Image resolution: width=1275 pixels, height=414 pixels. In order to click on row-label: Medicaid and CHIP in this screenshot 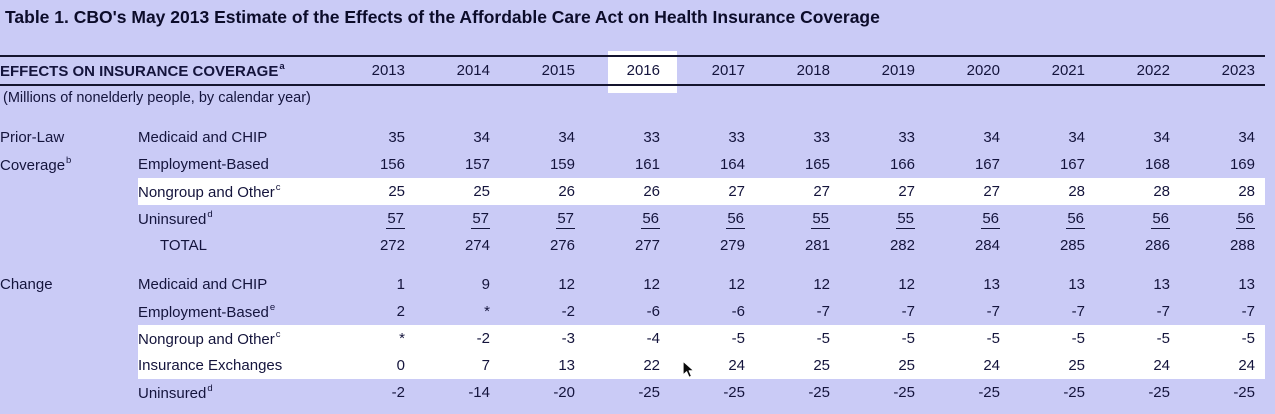, I will do `click(203, 137)`.